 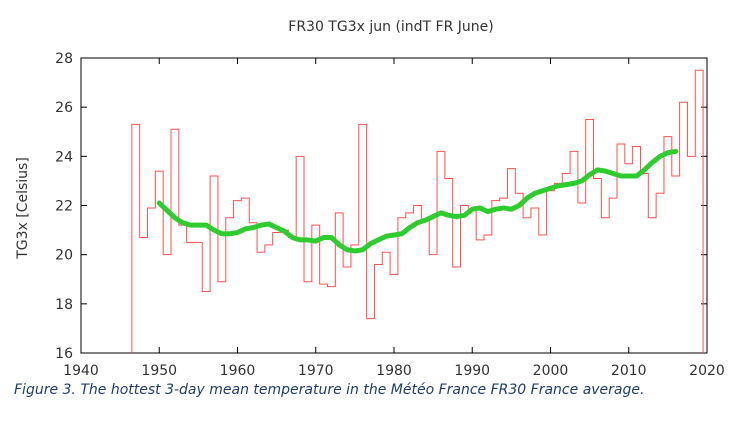 I want to click on y-tick-label: 20, so click(x=64, y=256).